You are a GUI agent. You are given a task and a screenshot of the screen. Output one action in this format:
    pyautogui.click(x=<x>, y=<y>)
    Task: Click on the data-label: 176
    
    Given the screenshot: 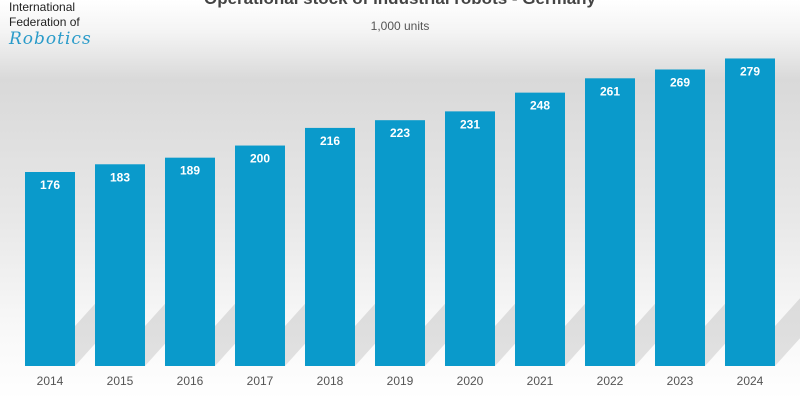 What is the action you would take?
    pyautogui.click(x=50, y=185)
    